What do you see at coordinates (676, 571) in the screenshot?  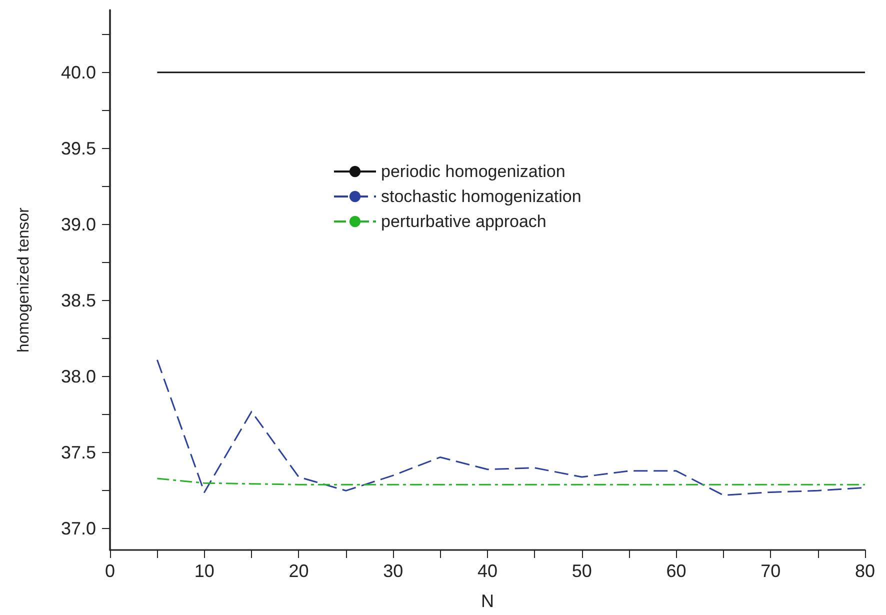 I see `x-tick-label: 60` at bounding box center [676, 571].